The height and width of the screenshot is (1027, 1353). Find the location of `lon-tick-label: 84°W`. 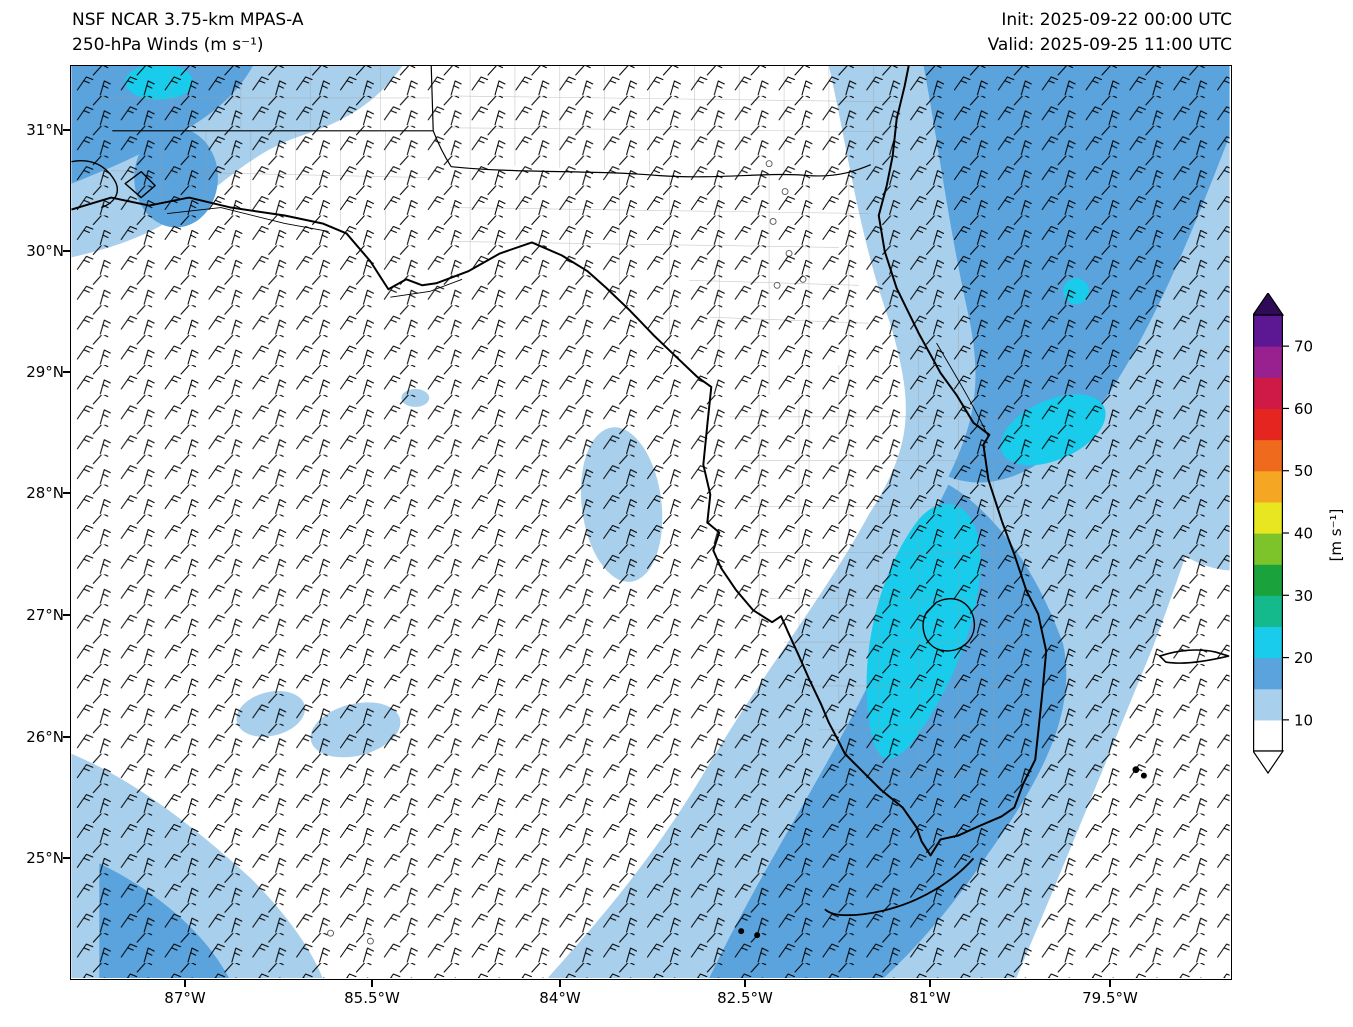

lon-tick-label: 84°W is located at coordinates (560, 998).